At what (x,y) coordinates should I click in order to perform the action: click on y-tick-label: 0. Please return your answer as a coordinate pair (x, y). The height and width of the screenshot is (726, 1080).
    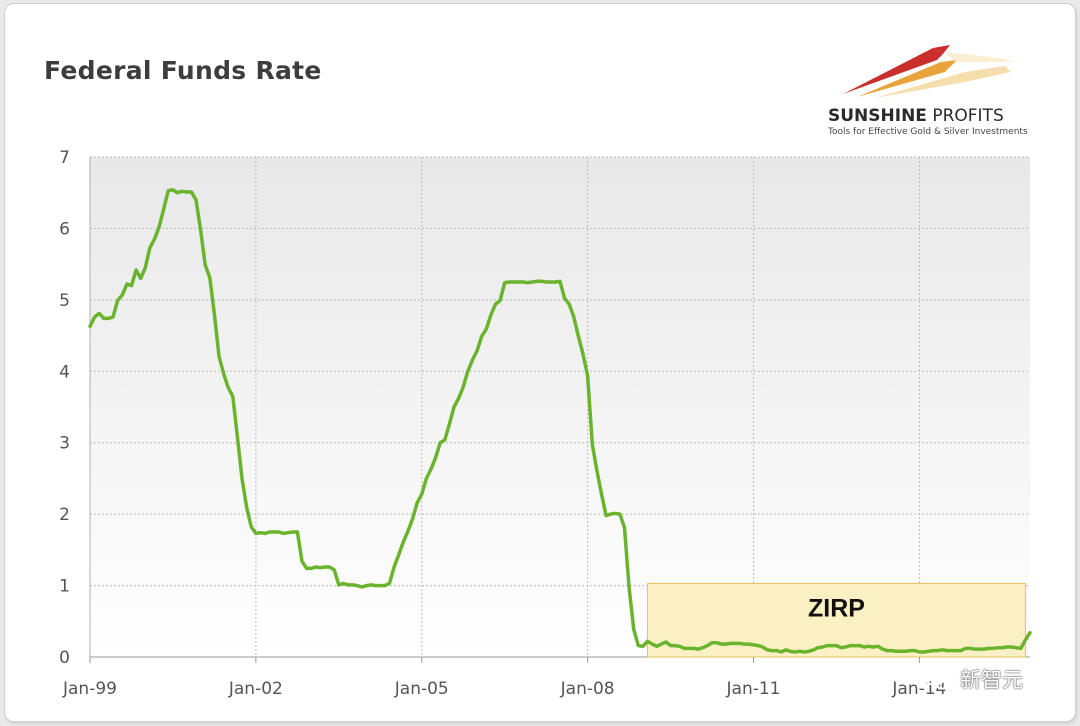
    Looking at the image, I should click on (64, 658).